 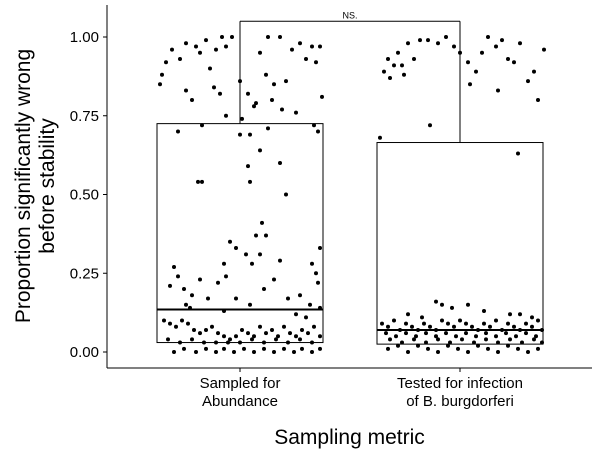 What do you see at coordinates (460, 383) in the screenshot?
I see `x-tick-label: Tested for infection` at bounding box center [460, 383].